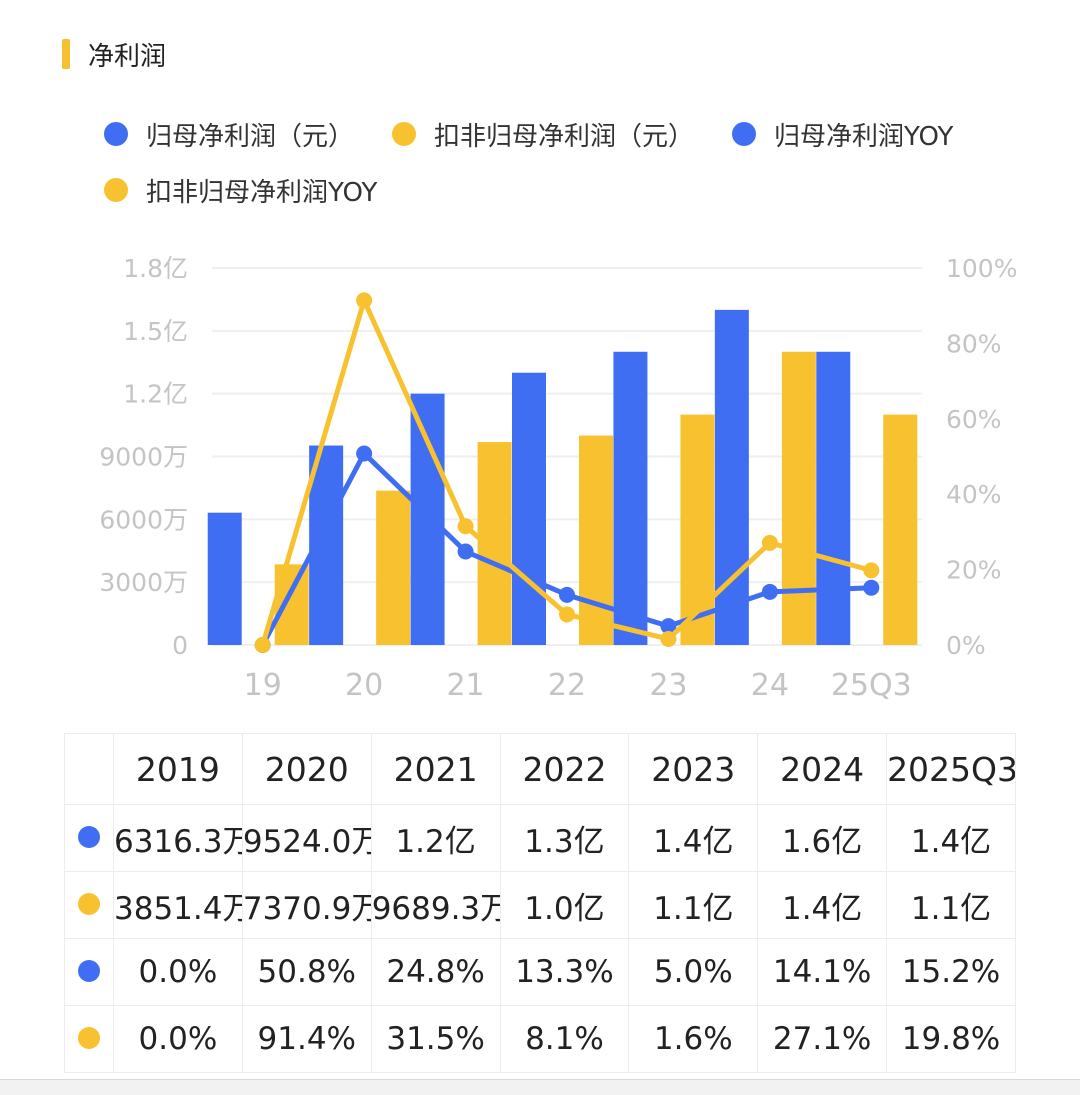  Describe the element at coordinates (693, 769) in the screenshot. I see `table-header-cell: 2023` at that location.